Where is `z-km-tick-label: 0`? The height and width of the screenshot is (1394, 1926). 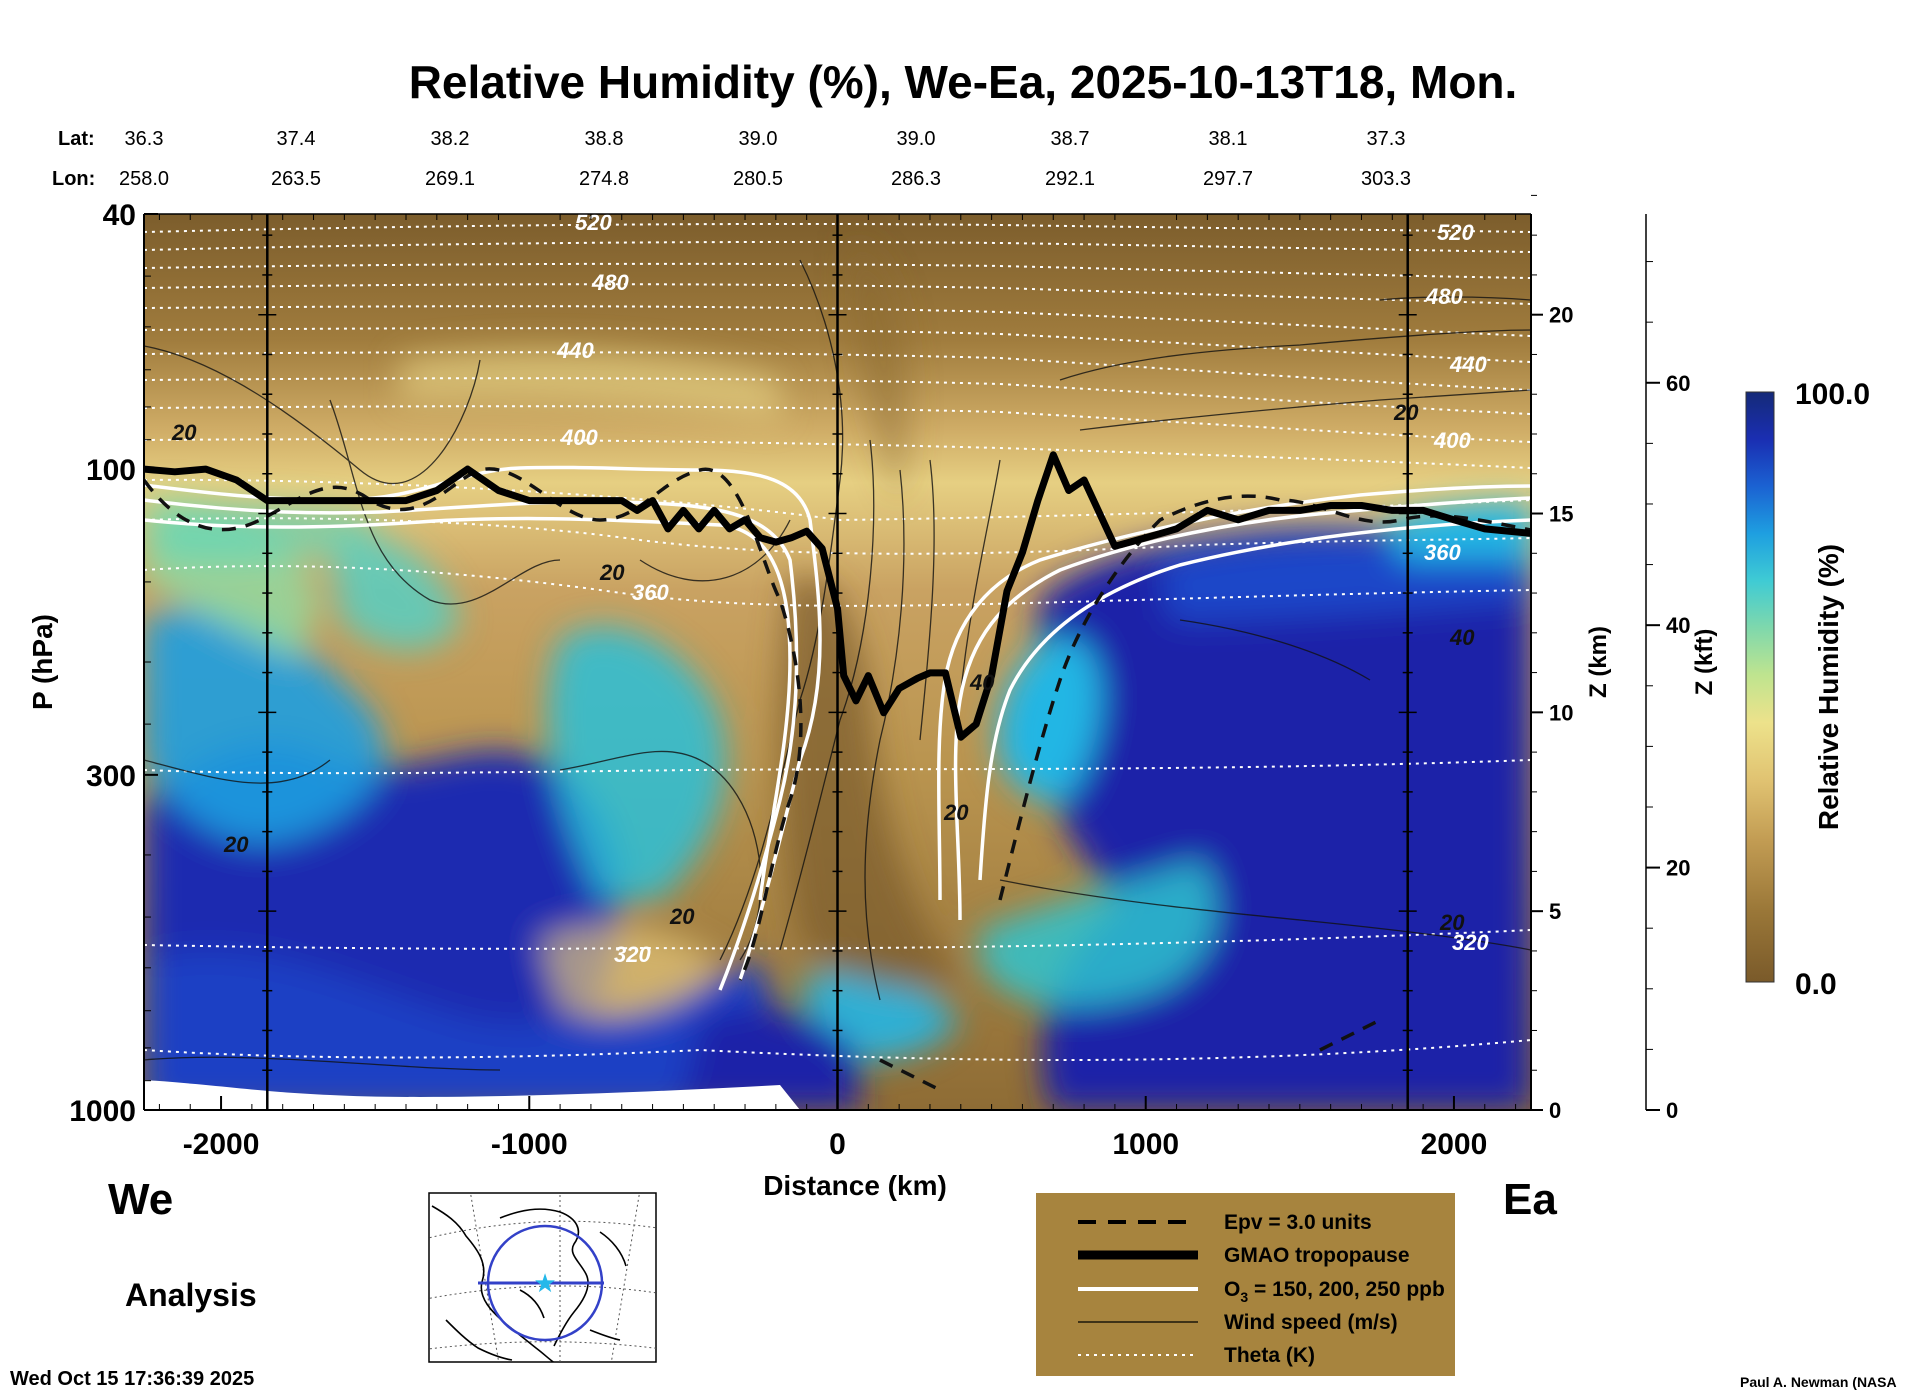
z-km-tick-label: 0 is located at coordinates (1555, 1110).